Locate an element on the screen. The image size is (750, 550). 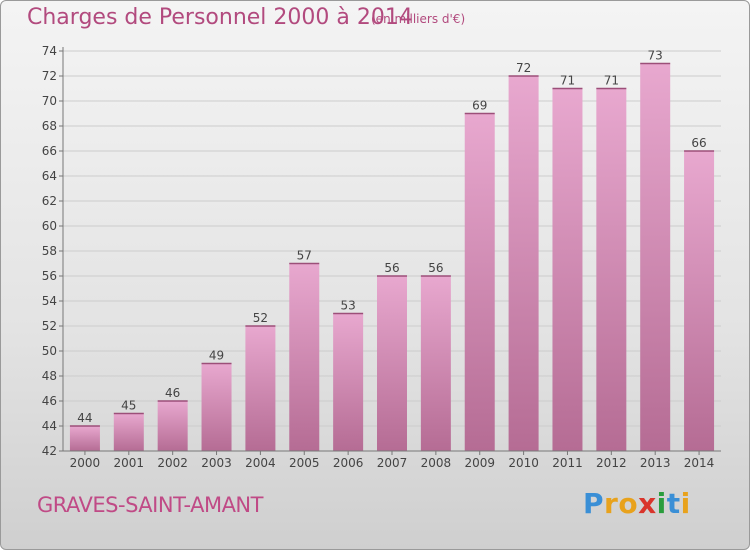
x-tick-label: 2001 is located at coordinates (129, 463).